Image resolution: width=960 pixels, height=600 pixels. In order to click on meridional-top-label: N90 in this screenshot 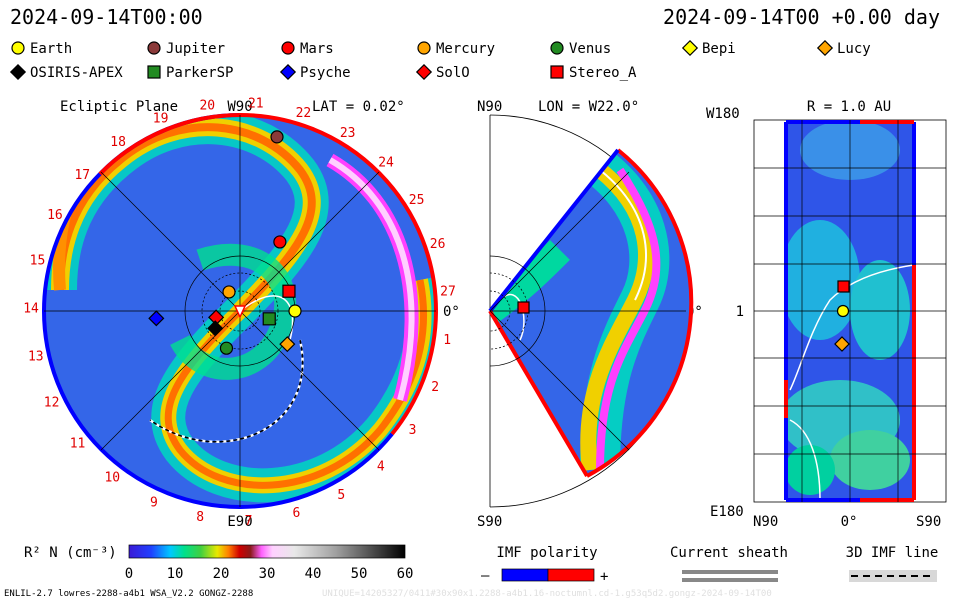, I will do `click(489, 107)`.